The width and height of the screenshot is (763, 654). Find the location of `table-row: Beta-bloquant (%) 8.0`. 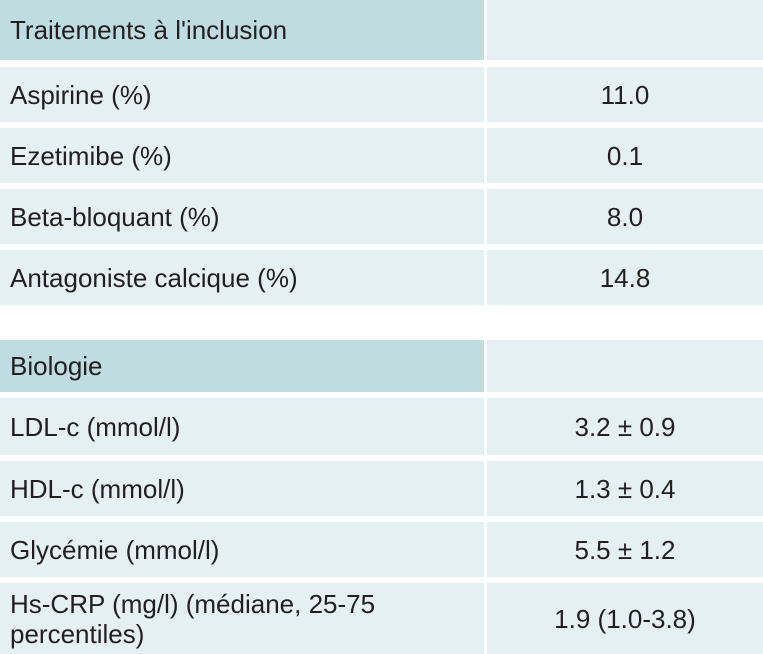

table-row: Beta-bloquant (%) 8.0 is located at coordinates (381, 216).